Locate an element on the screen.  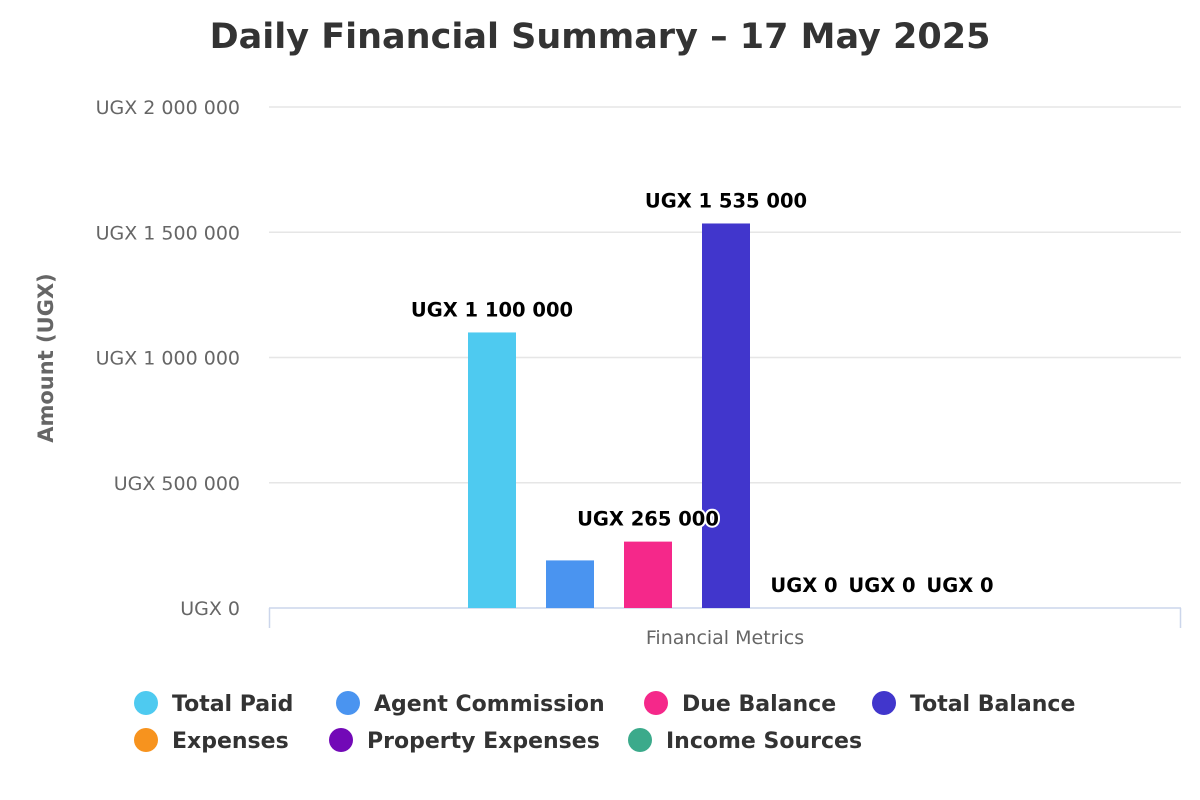
legend-item-property-expenses: Property Expenses is located at coordinates (464, 741).